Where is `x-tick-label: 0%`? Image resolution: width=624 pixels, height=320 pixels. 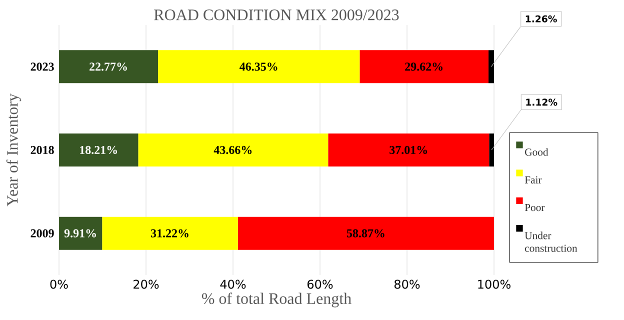 x-tick-label: 0% is located at coordinates (59, 284).